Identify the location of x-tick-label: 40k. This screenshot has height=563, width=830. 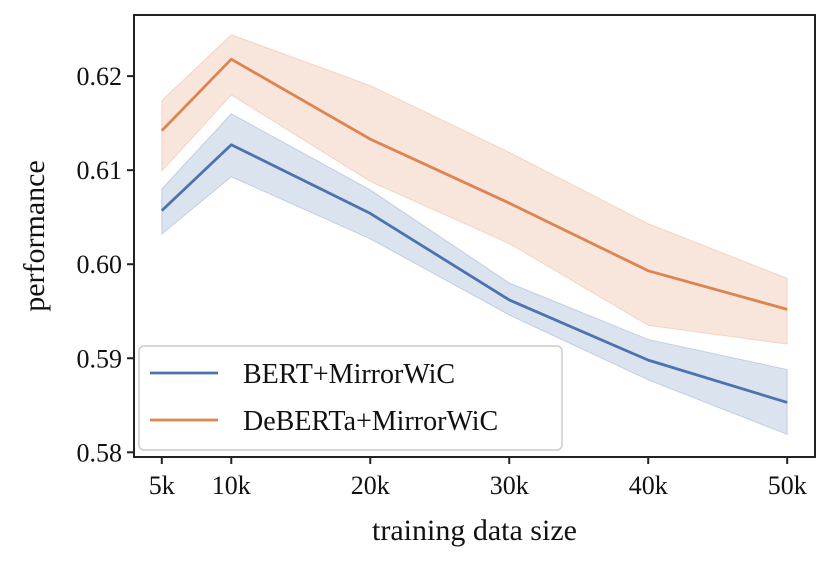
(648, 485).